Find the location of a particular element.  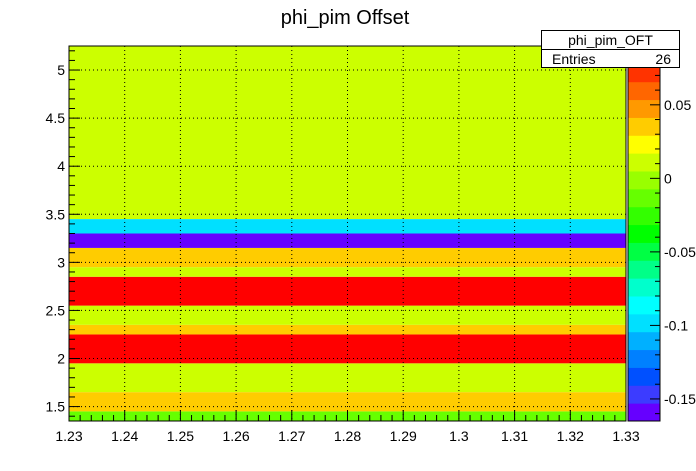

x-tick-label: 1.33 is located at coordinates (625, 436).